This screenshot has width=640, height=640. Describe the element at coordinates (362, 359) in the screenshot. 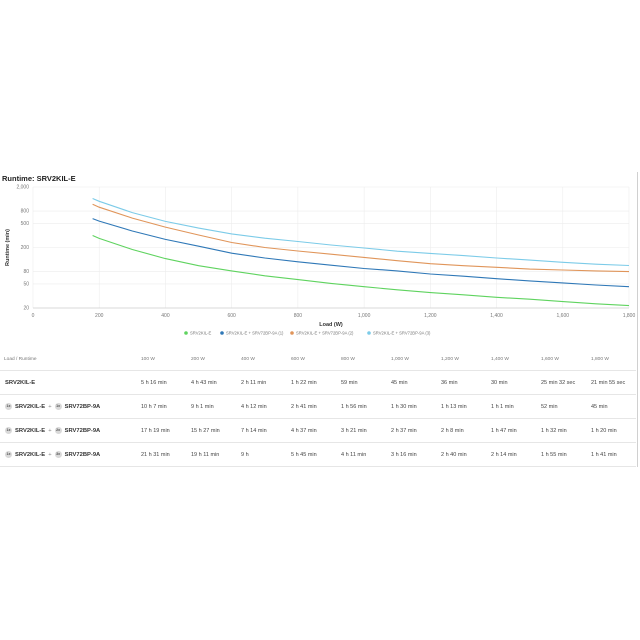

I see `table-header-load: 800 W` at that location.